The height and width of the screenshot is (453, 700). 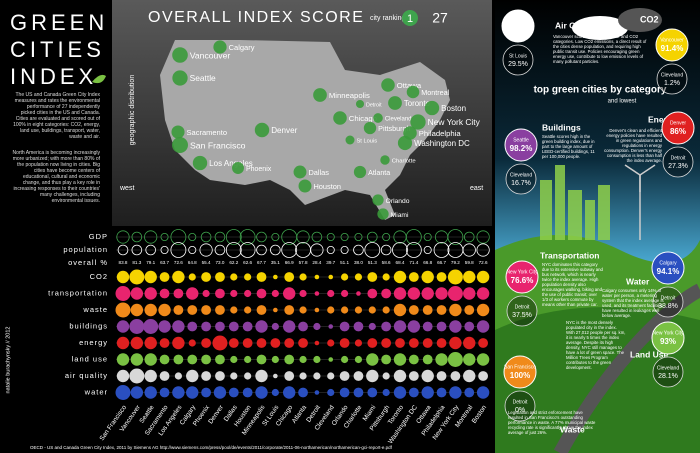 What do you see at coordinates (672, 75) in the screenshot?
I see `low-city: Cleveland` at bounding box center [672, 75].